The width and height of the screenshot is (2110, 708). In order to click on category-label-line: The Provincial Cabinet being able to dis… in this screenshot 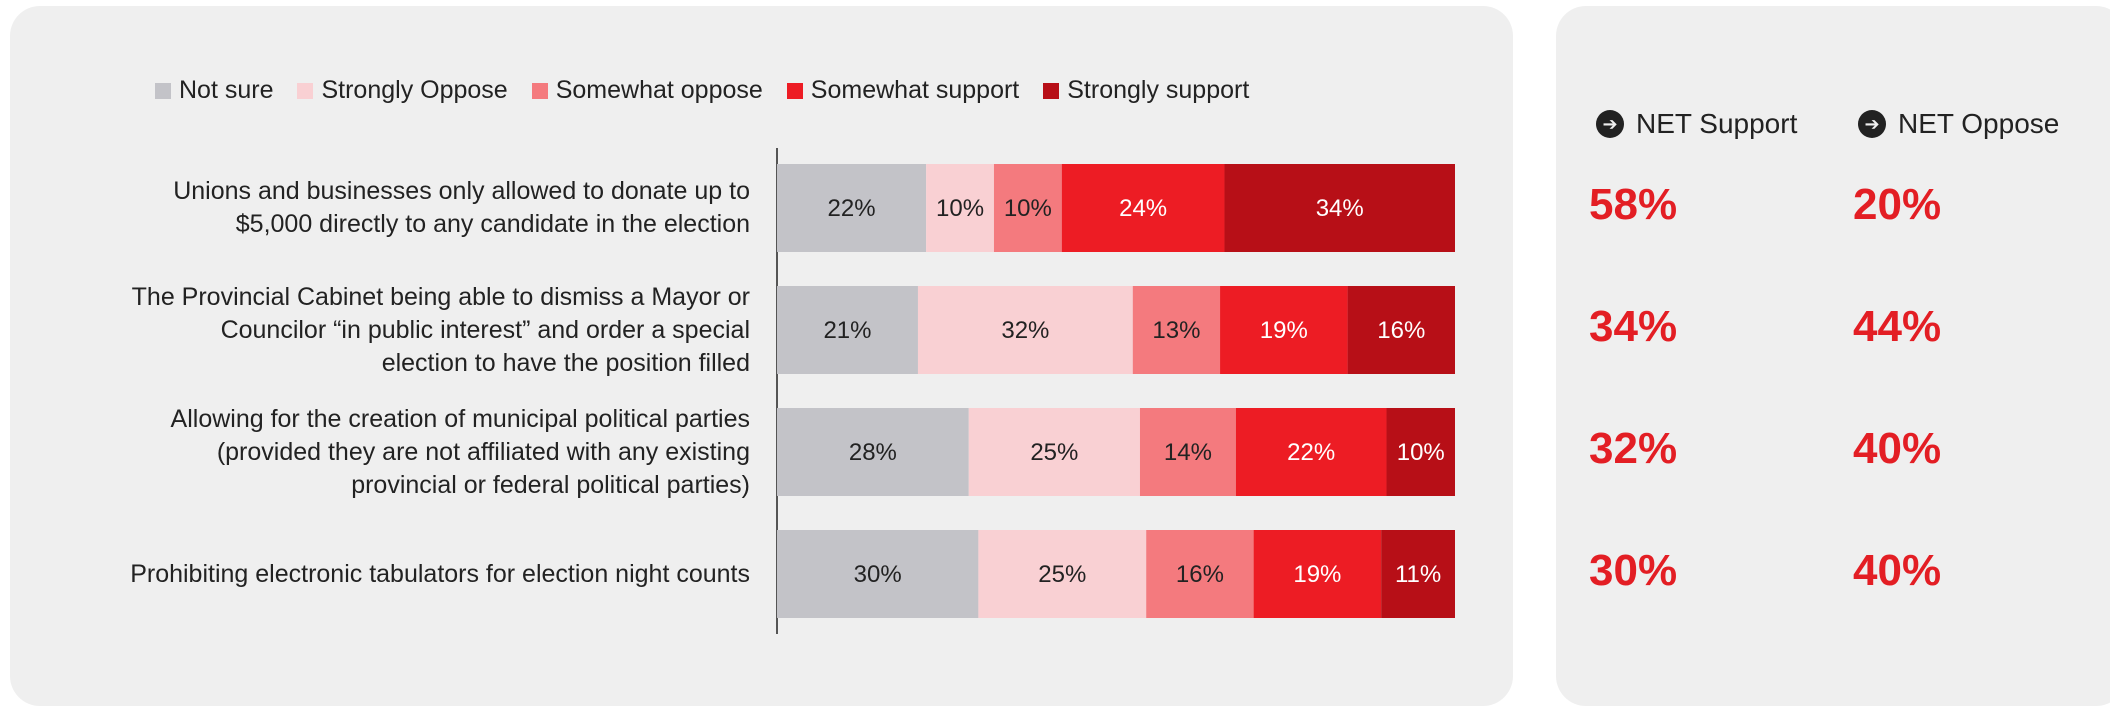, I will do `click(440, 296)`.